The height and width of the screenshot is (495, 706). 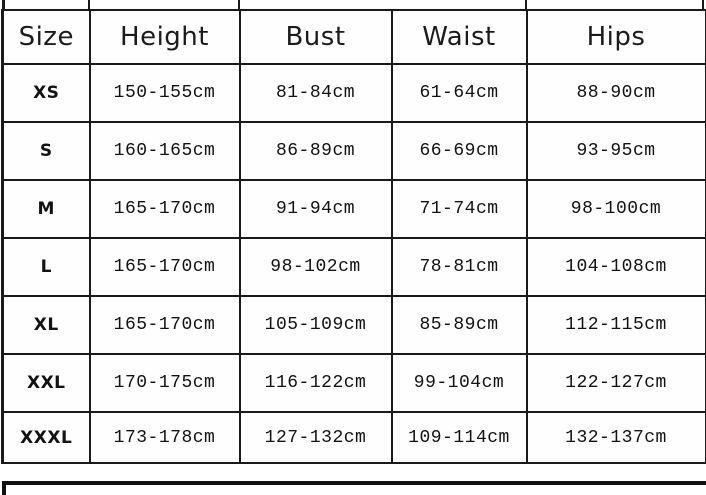 I want to click on waist-cell: 85-89cm, so click(x=459, y=325).